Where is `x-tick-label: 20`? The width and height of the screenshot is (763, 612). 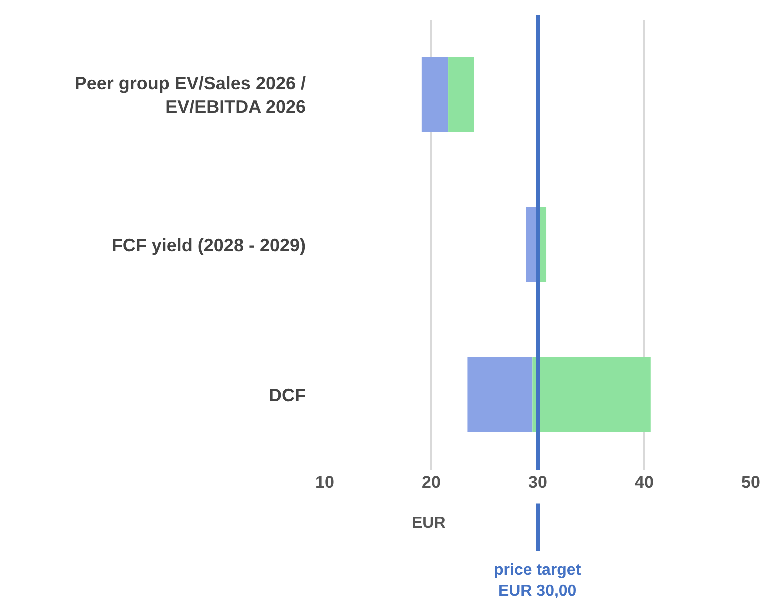 x-tick-label: 20 is located at coordinates (431, 482).